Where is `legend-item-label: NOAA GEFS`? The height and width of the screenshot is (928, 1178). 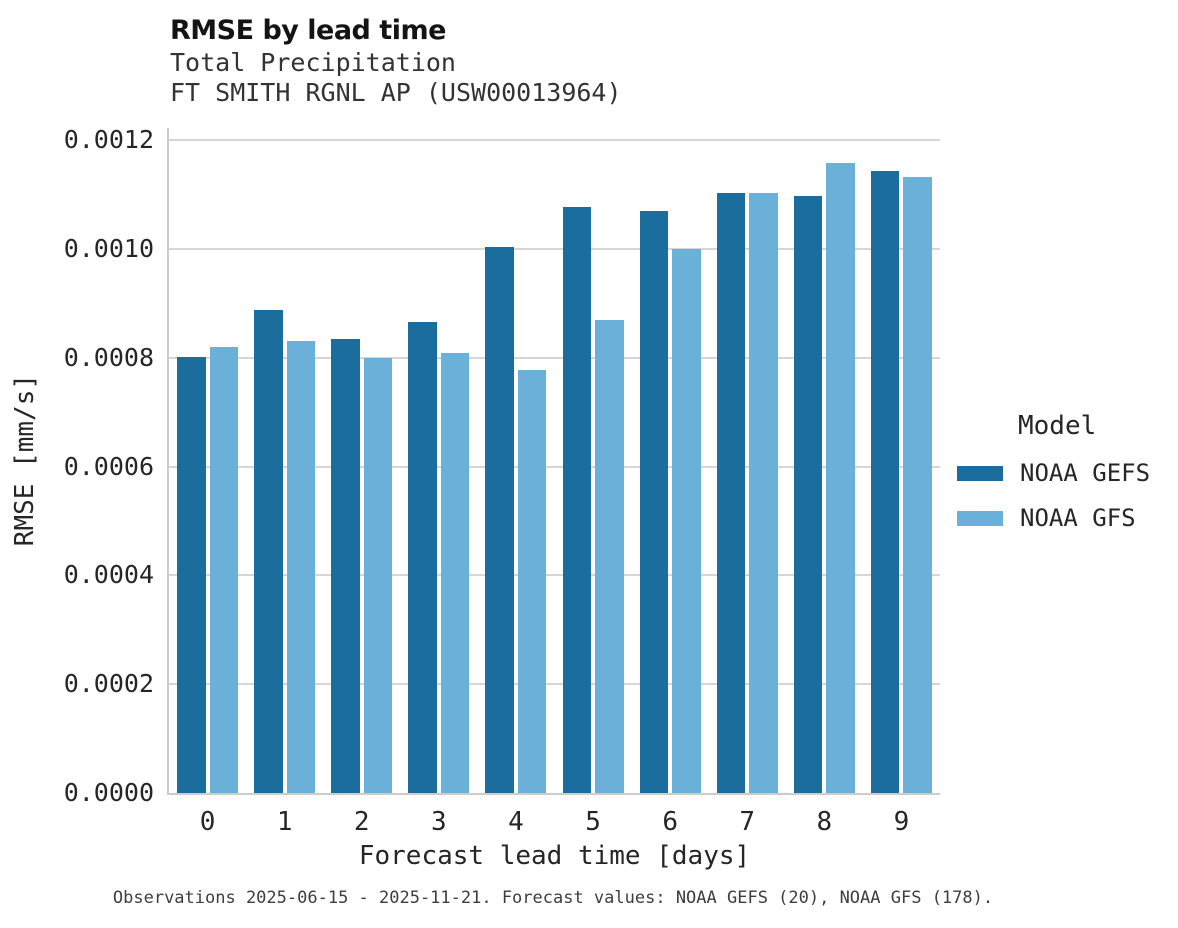
legend-item-label: NOAA GEFS is located at coordinates (1085, 473).